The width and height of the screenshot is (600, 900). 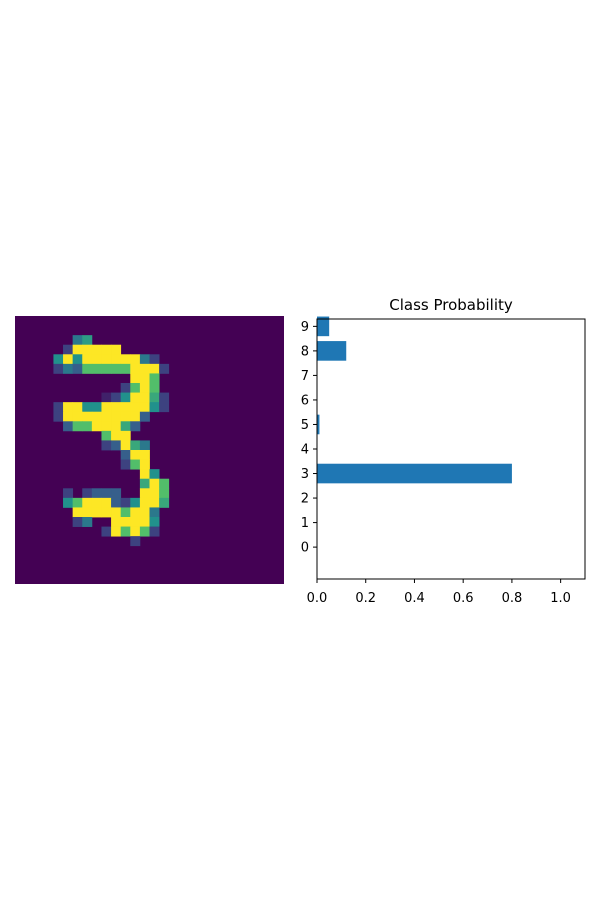 I want to click on digit-image, so click(x=149, y=450).